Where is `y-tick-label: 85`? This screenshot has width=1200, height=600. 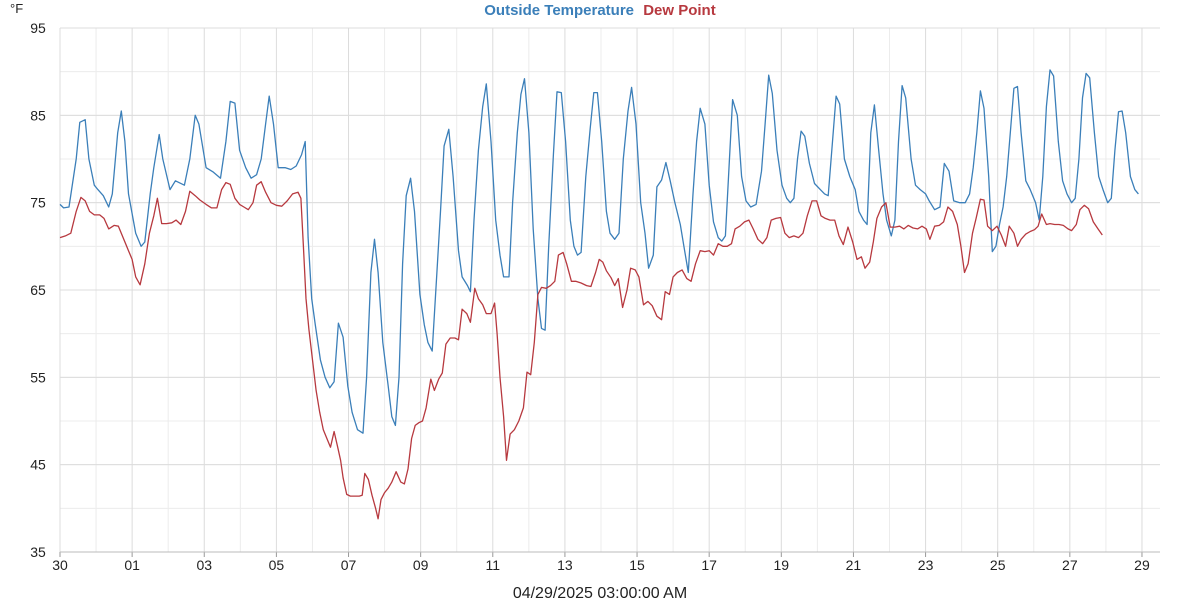 y-tick-label: 85 is located at coordinates (38, 115).